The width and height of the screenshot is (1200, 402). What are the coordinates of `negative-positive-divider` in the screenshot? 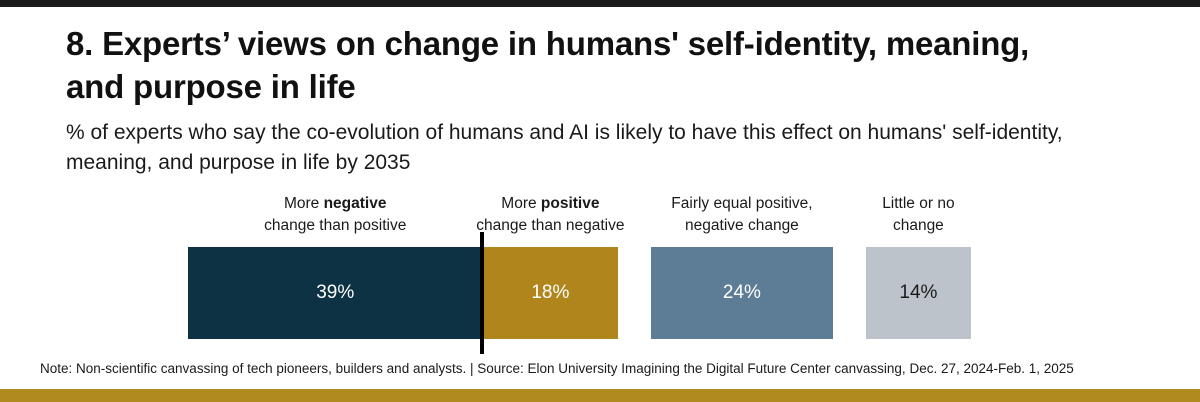 It's located at (482, 293).